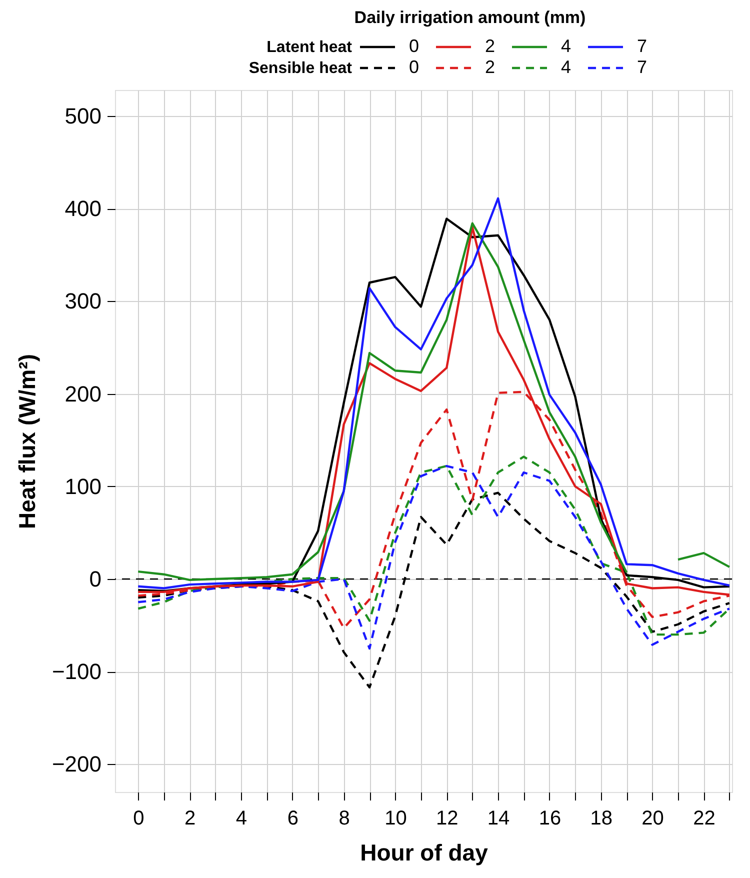  What do you see at coordinates (300, 68) in the screenshot?
I see `text: Sensible heat` at bounding box center [300, 68].